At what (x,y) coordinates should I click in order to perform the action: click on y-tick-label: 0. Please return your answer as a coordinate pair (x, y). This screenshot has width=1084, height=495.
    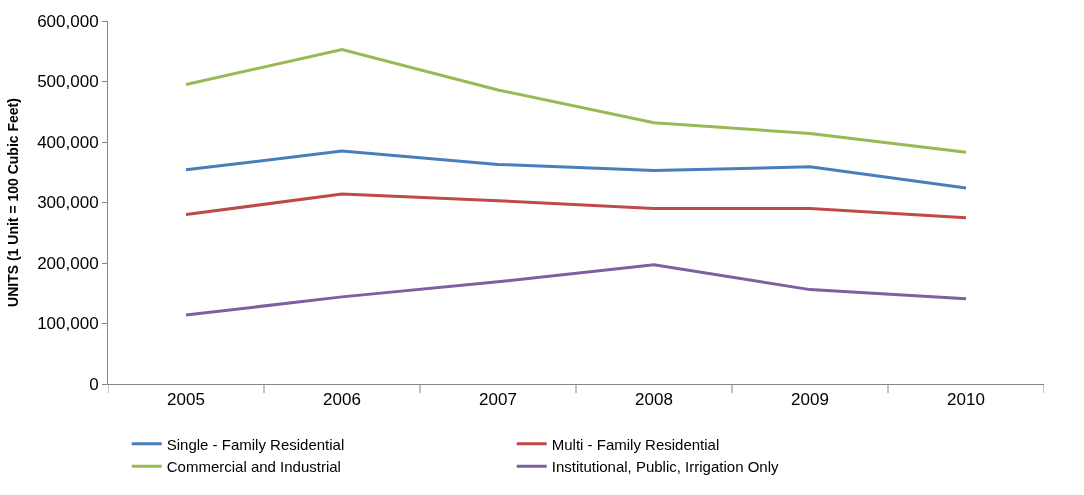
    Looking at the image, I should click on (94, 384).